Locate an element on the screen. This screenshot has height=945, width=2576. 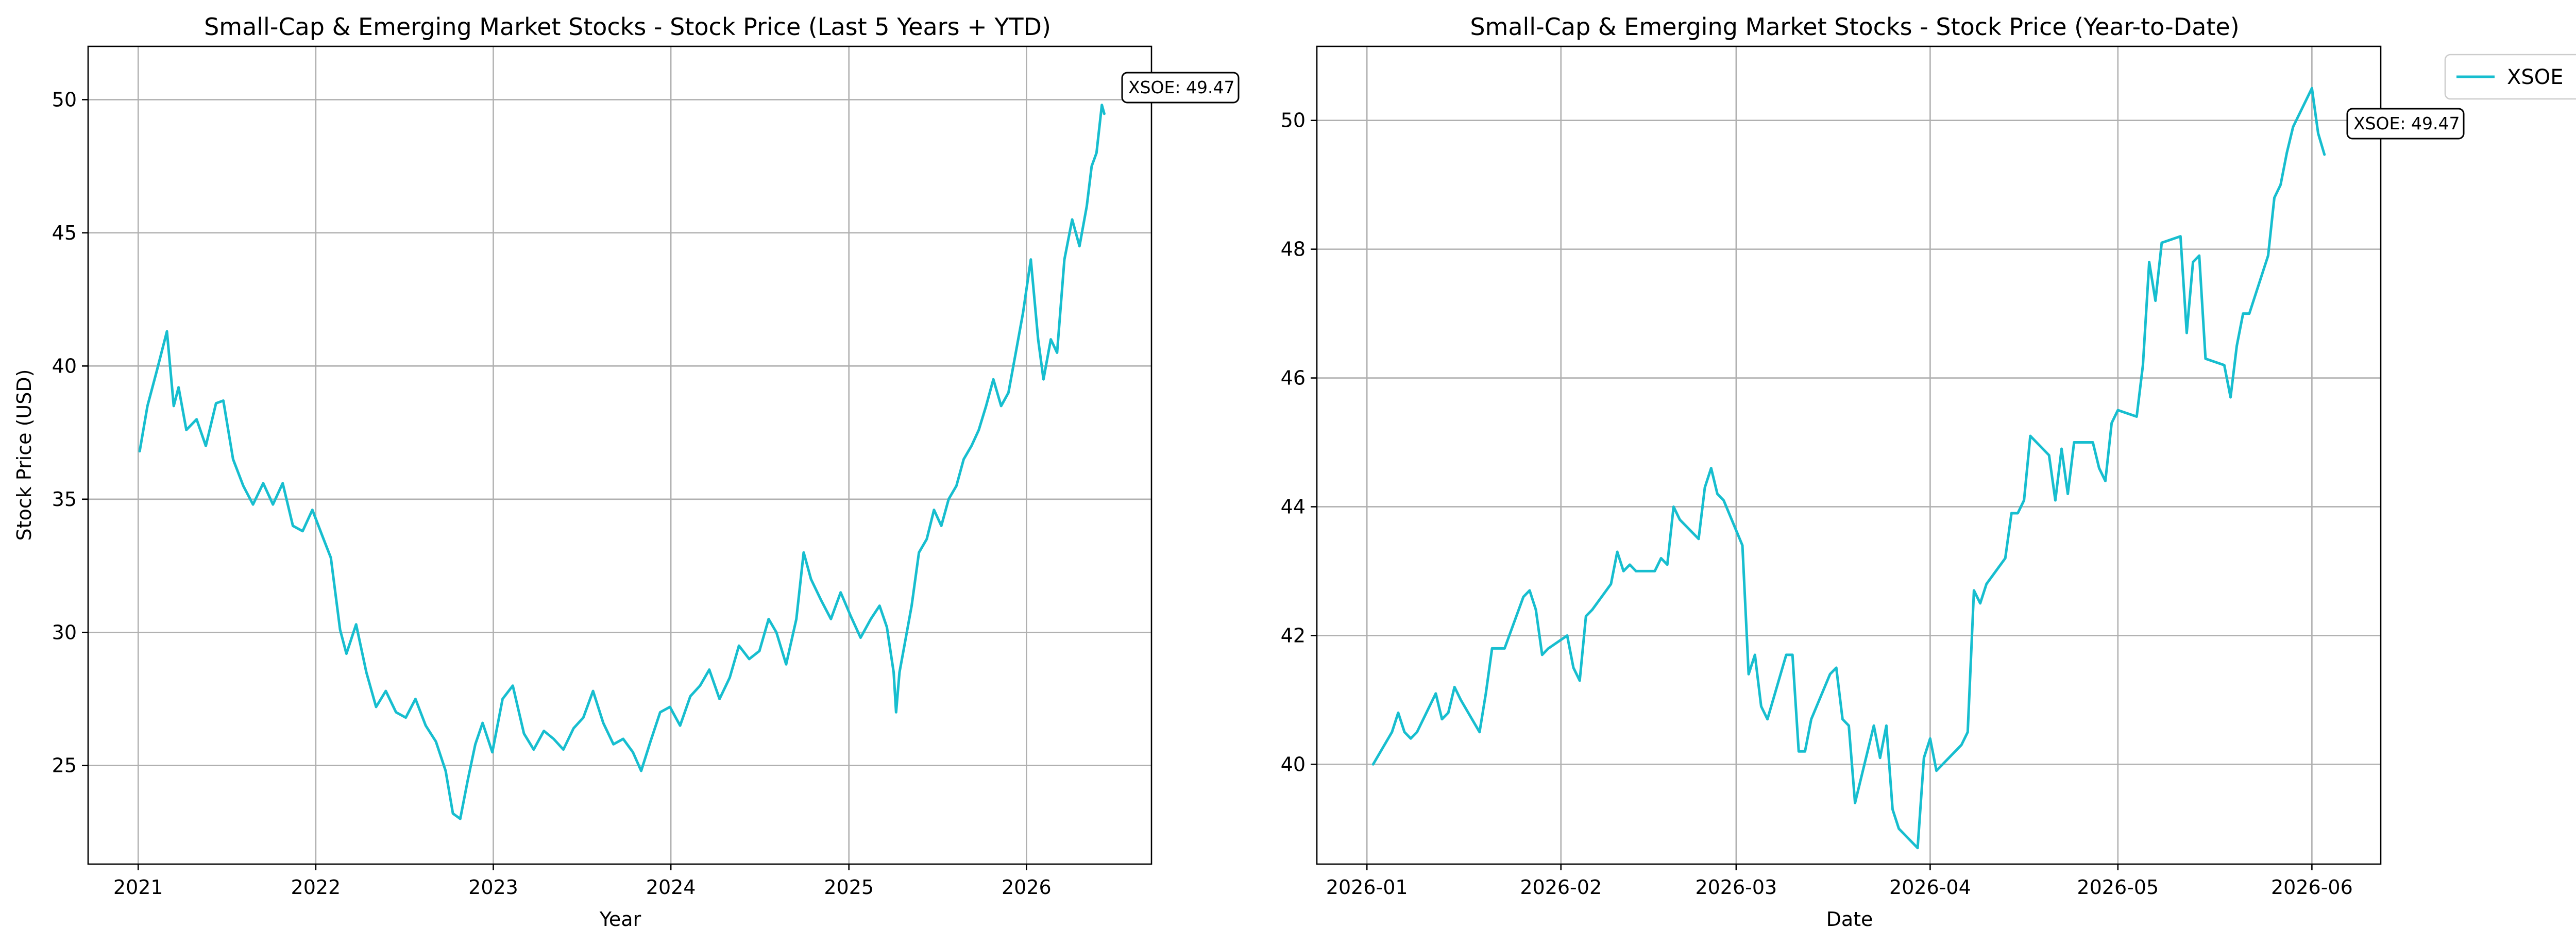
chart-left-ytick-label: 40 is located at coordinates (64, 366).